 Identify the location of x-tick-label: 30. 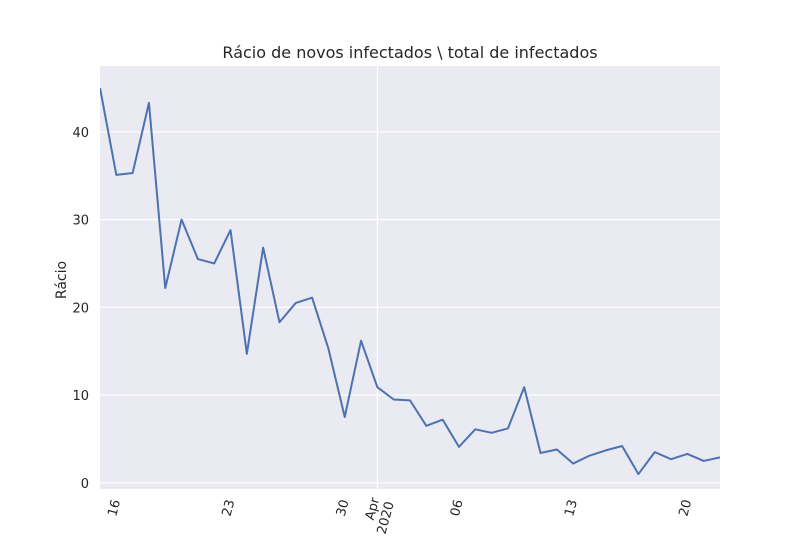
(343, 508).